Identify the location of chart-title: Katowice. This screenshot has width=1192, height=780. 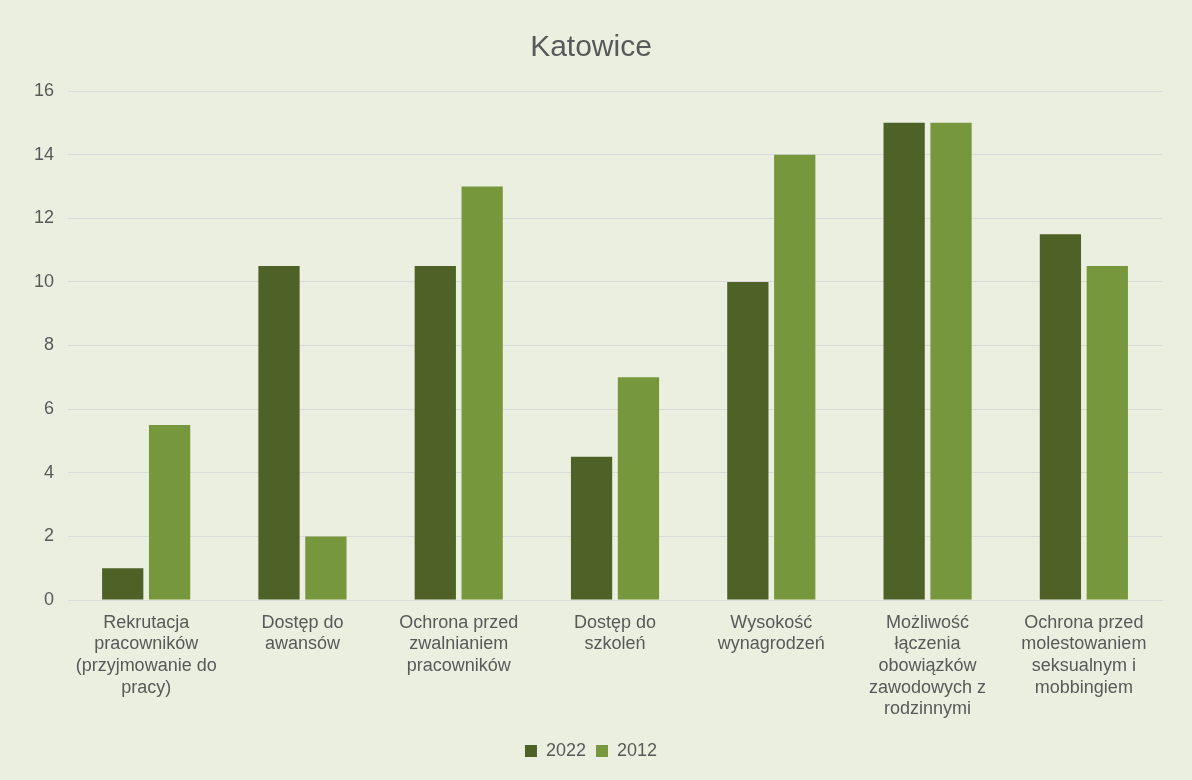
(591, 46).